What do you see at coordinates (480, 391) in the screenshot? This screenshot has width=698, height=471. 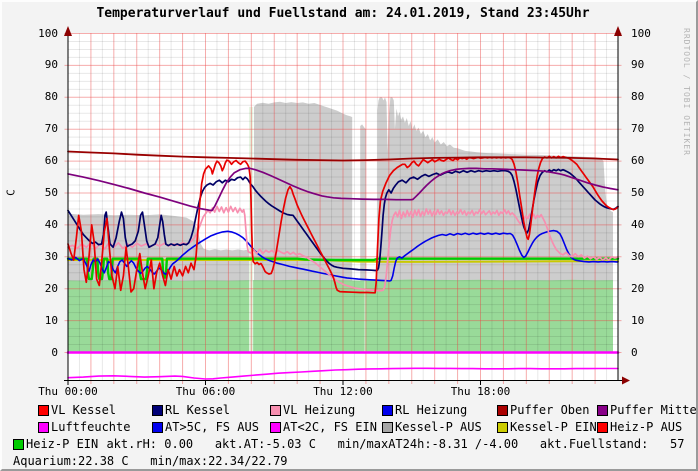 I see `x-tick-label: Thu 18:00` at bounding box center [480, 391].